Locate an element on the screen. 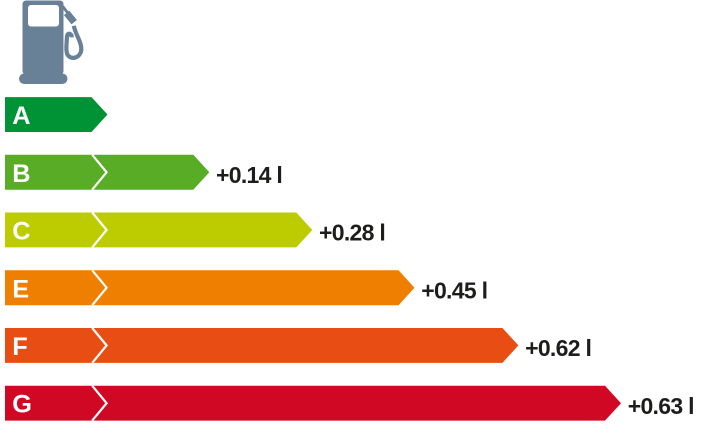 The width and height of the screenshot is (719, 436). svg-text: +0.45 l is located at coordinates (454, 290).